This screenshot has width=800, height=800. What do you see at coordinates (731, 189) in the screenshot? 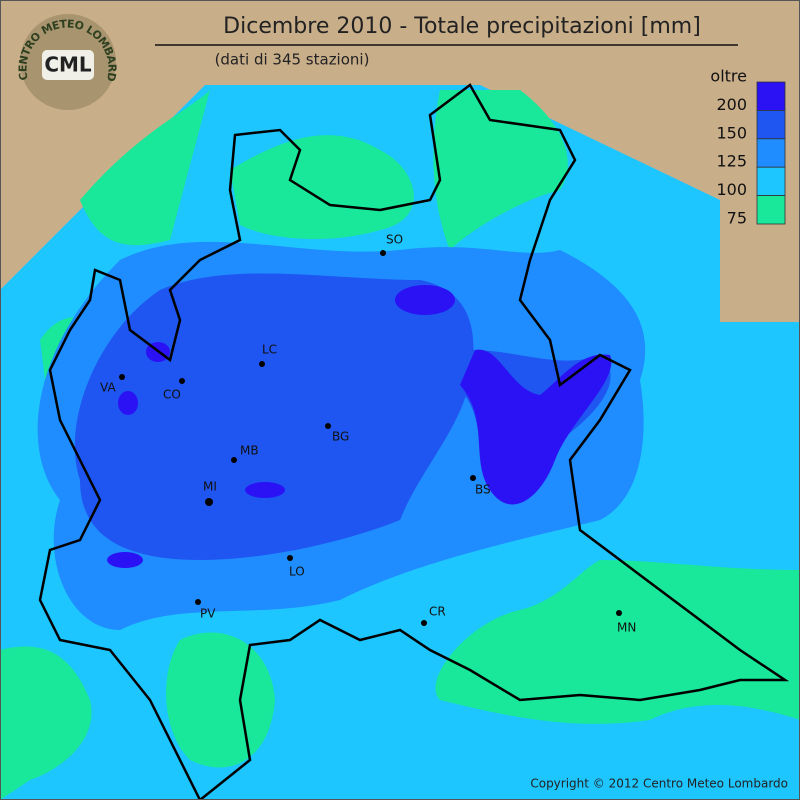
I see `legend-label: 100` at bounding box center [731, 189].